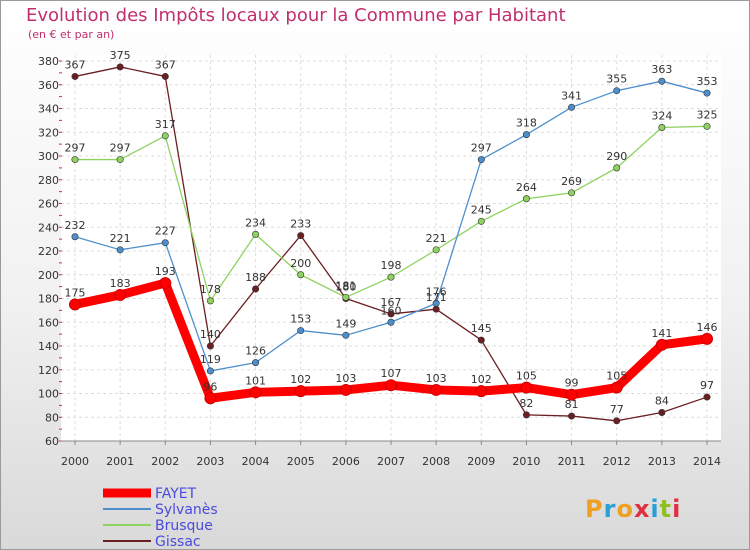 The height and width of the screenshot is (550, 750). I want to click on y-tick-label: 120, so click(48, 370).